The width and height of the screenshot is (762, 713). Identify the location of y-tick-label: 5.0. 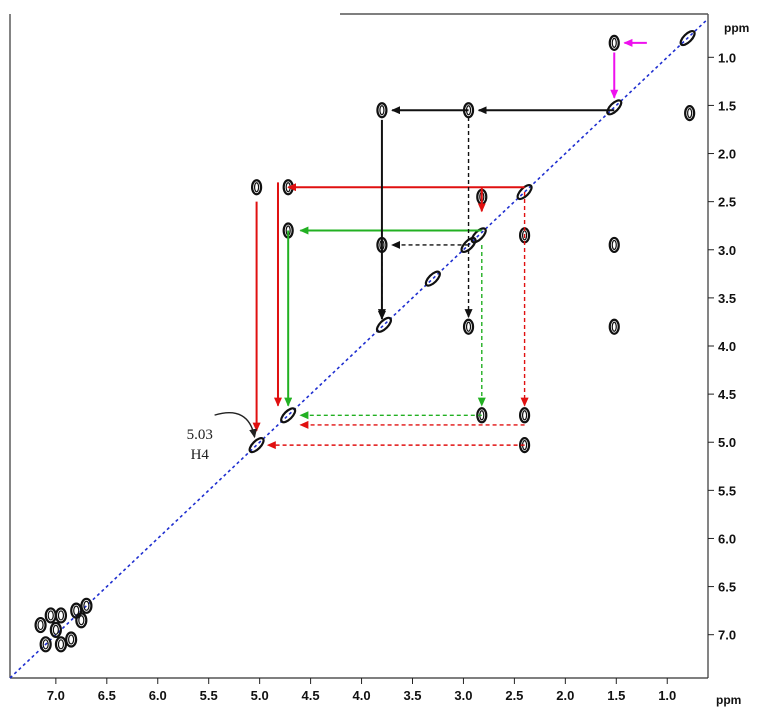
(727, 442).